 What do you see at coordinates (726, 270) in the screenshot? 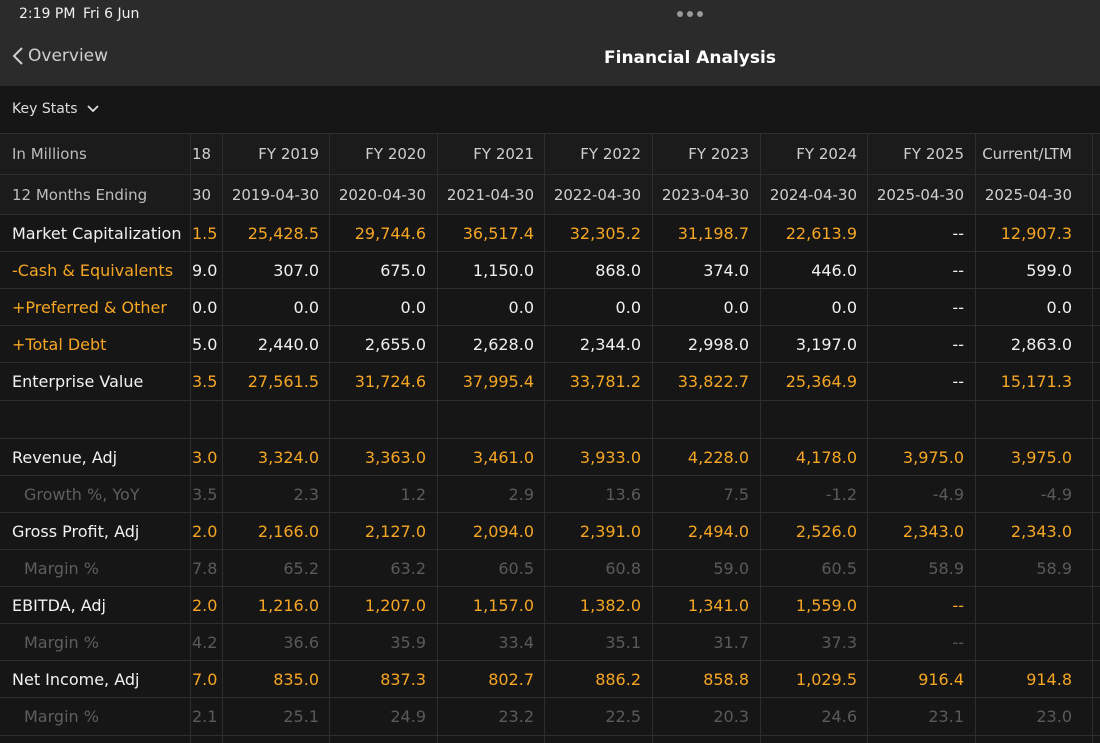
I see `value-cell: 374.0` at bounding box center [726, 270].